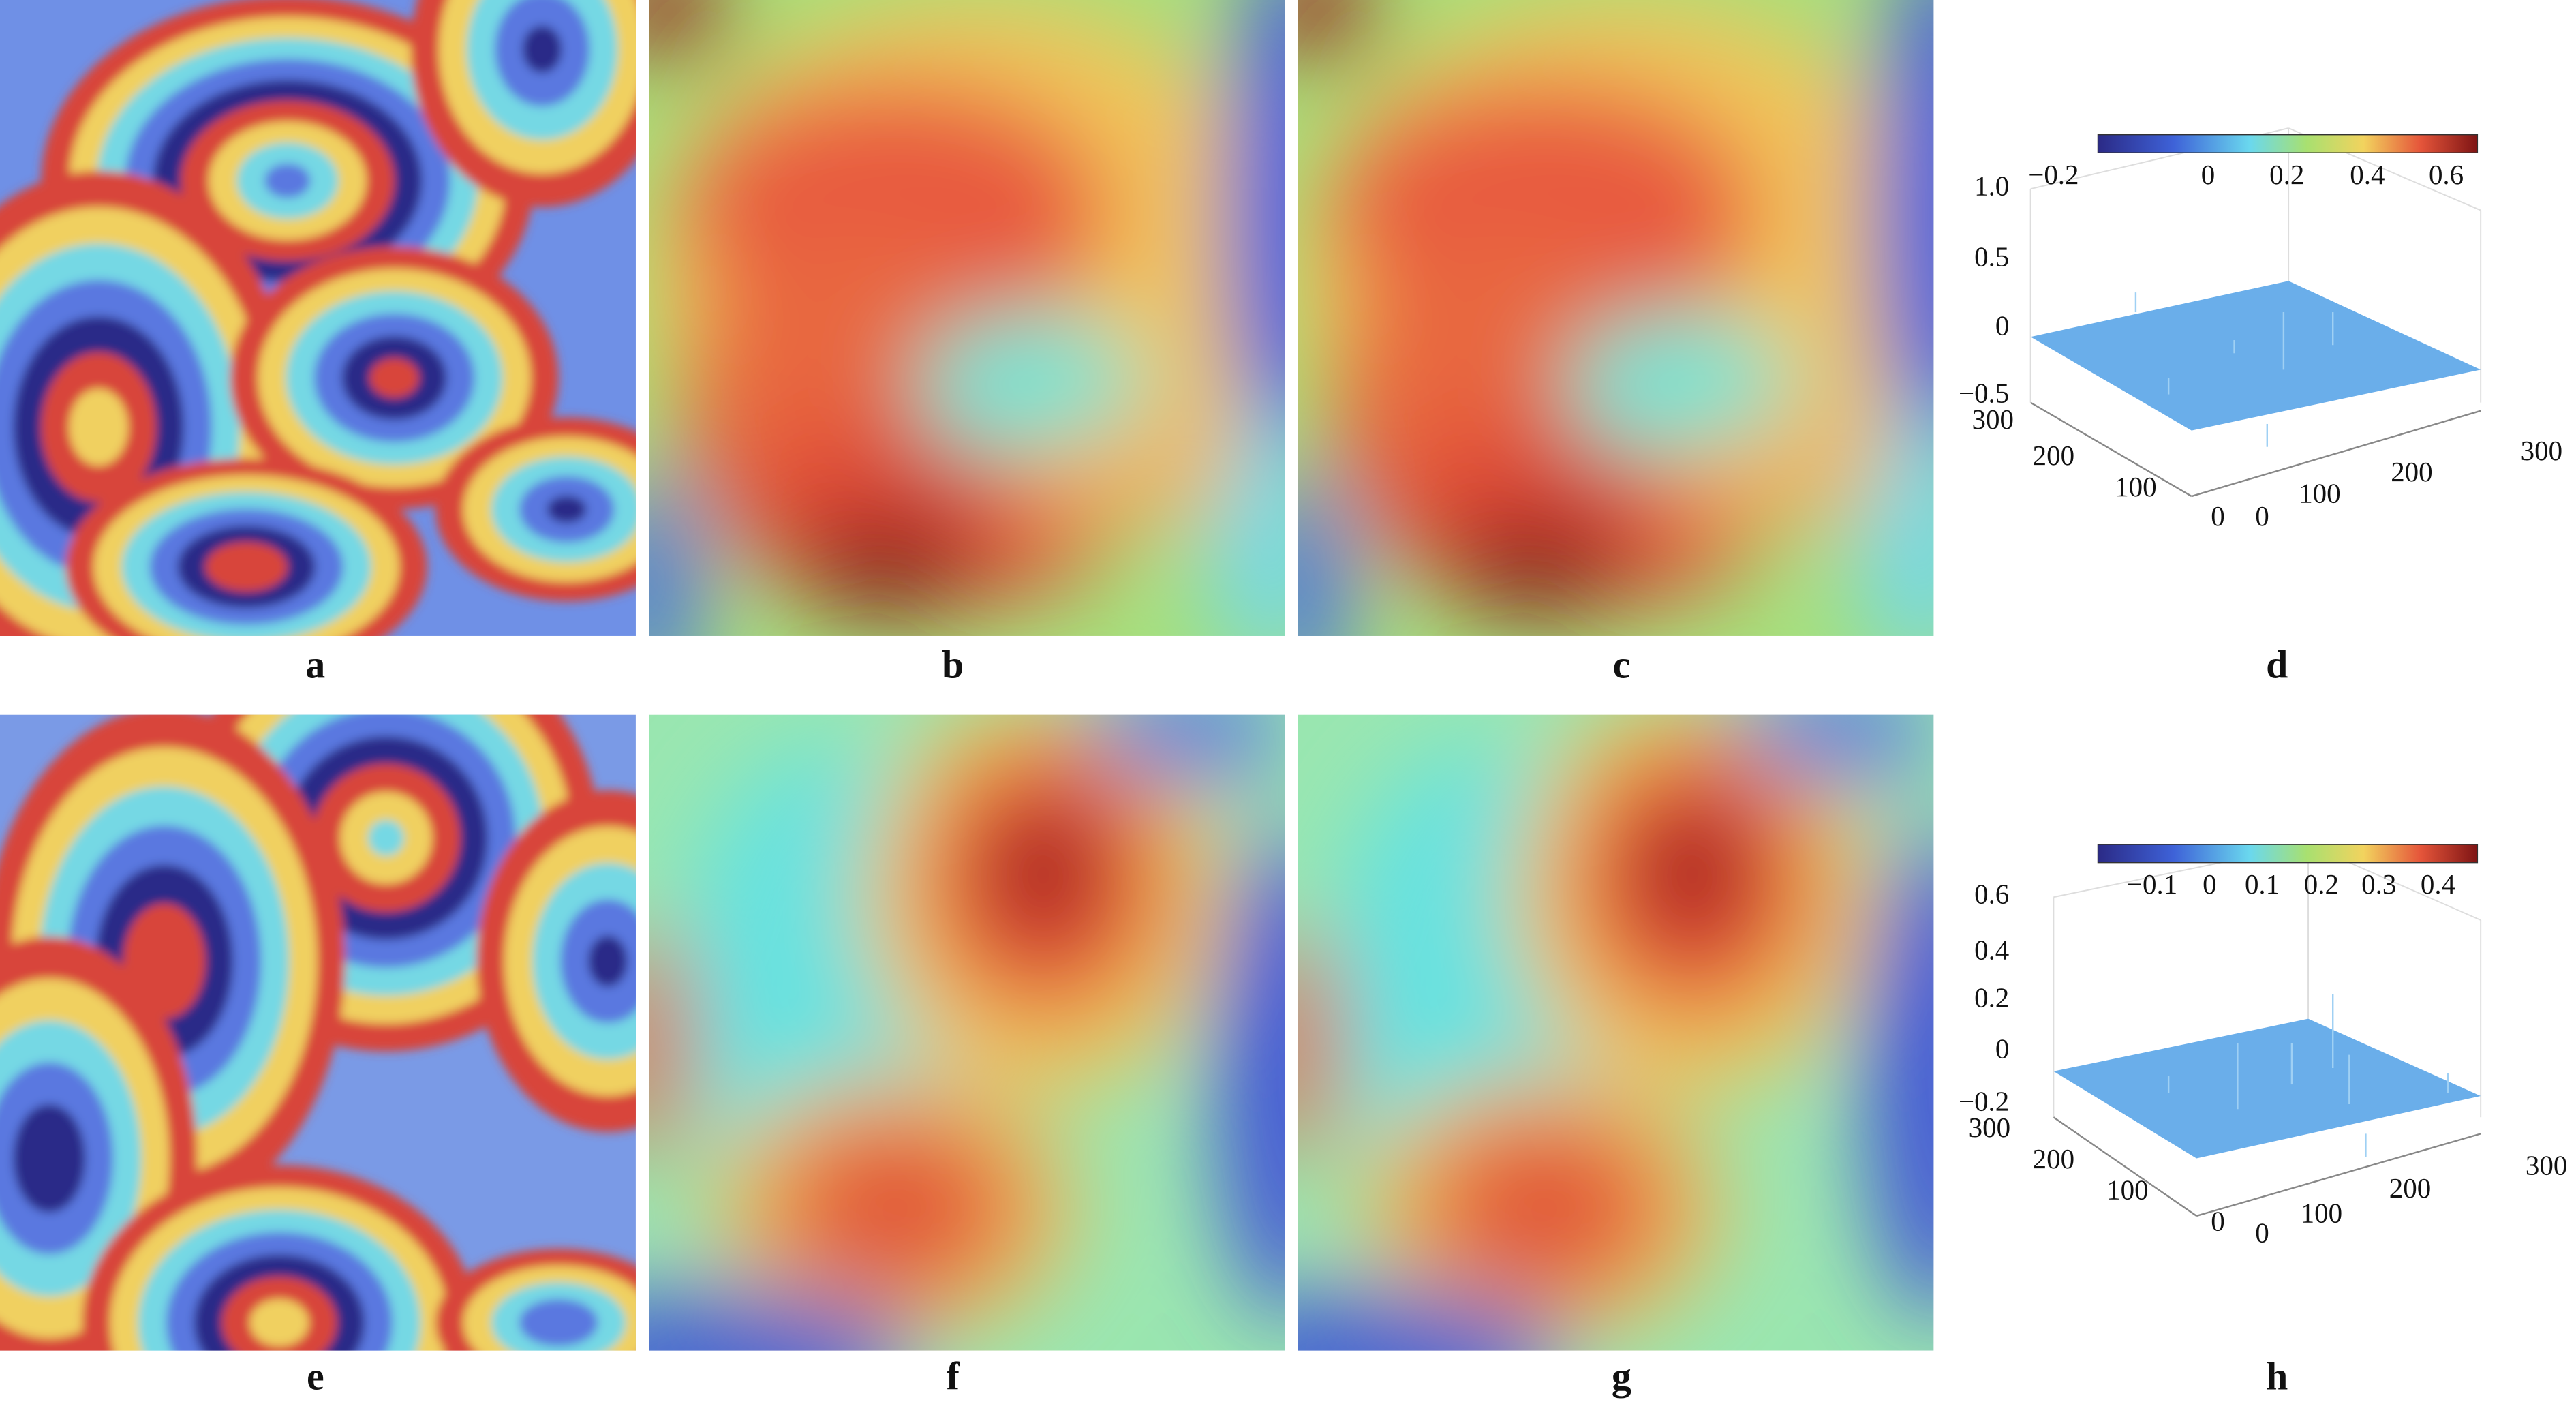  Describe the element at coordinates (1992, 894) in the screenshot. I see `z-tick-label: 0.6` at that location.